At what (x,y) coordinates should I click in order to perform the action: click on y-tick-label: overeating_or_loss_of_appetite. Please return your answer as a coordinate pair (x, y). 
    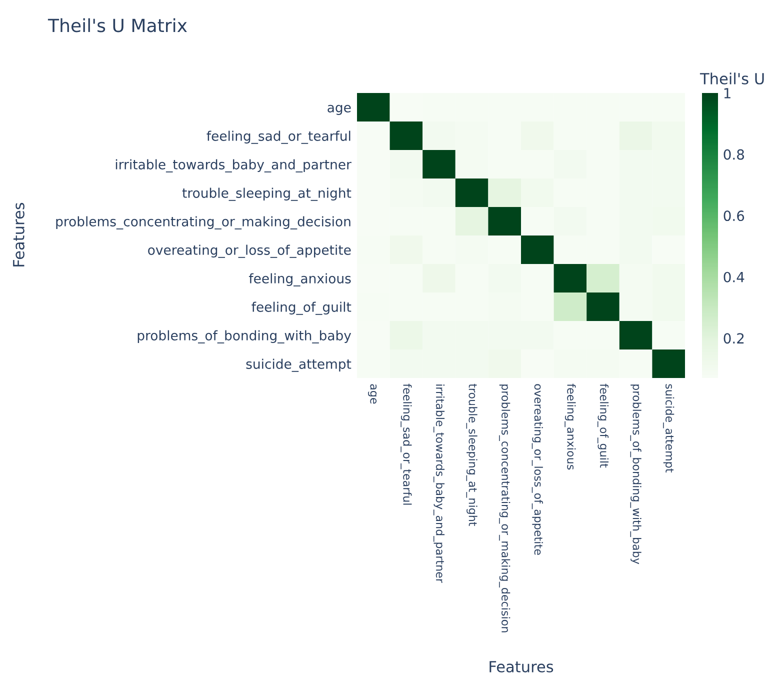
    Looking at the image, I should click on (249, 251).